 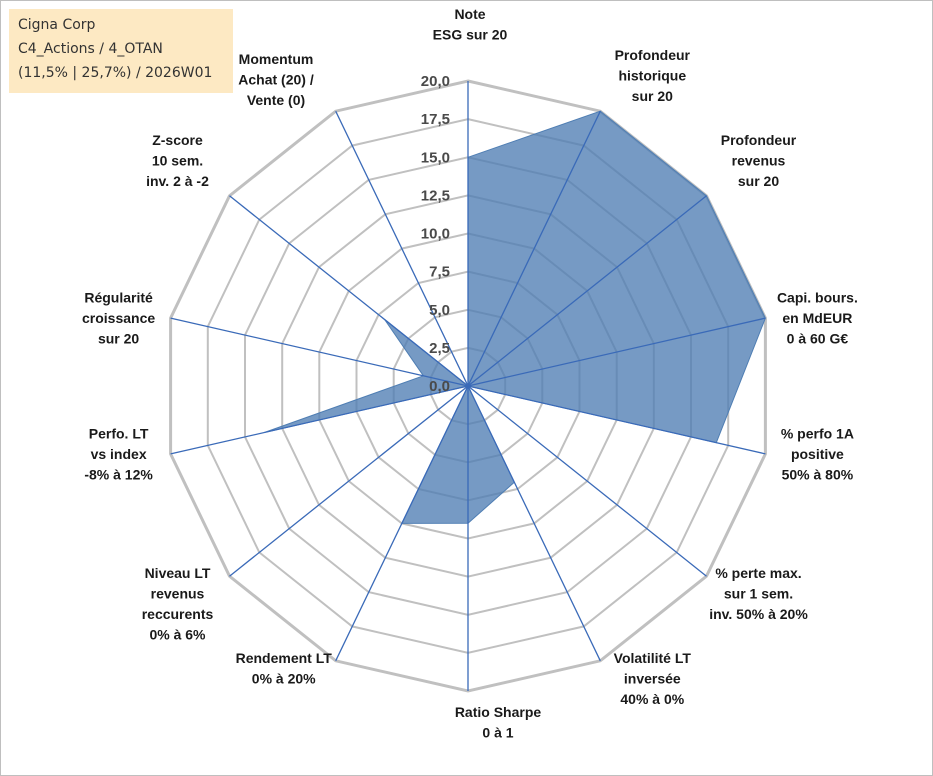 I want to click on category-label-line: positive, so click(x=817, y=454).